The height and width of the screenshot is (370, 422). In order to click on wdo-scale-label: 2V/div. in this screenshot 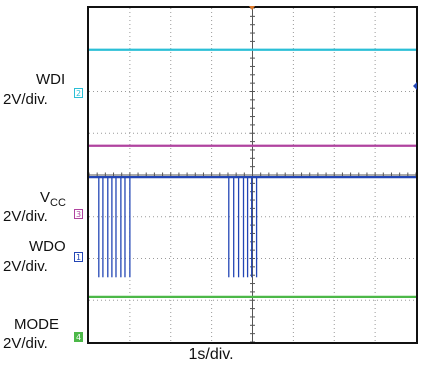, I will do `click(25, 266)`.